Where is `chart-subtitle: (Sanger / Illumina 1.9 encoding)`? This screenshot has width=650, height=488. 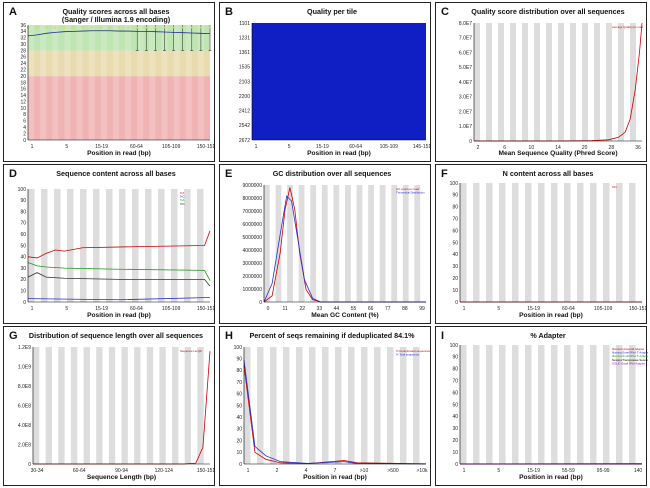
chart-subtitle: (Sanger / Illumina 1.9 encoding) is located at coordinates (116, 19).